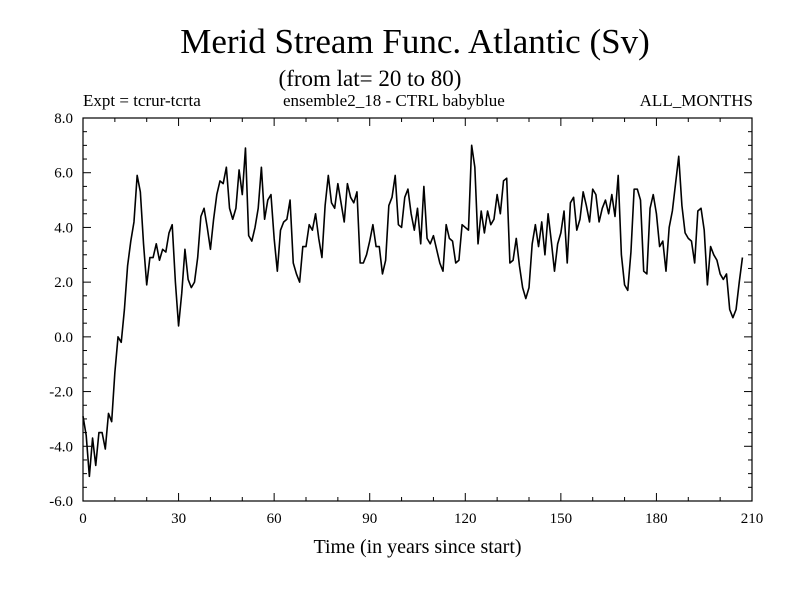  Describe the element at coordinates (370, 78) in the screenshot. I see `chart-subtitle: (from lat= 20 to 80)` at that location.